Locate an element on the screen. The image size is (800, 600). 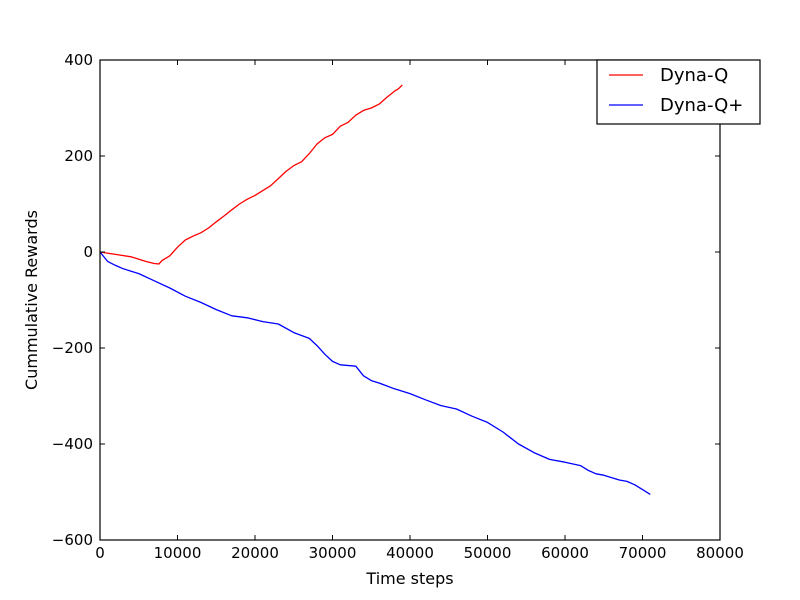
x-tick-label: 30000 is located at coordinates (333, 553).